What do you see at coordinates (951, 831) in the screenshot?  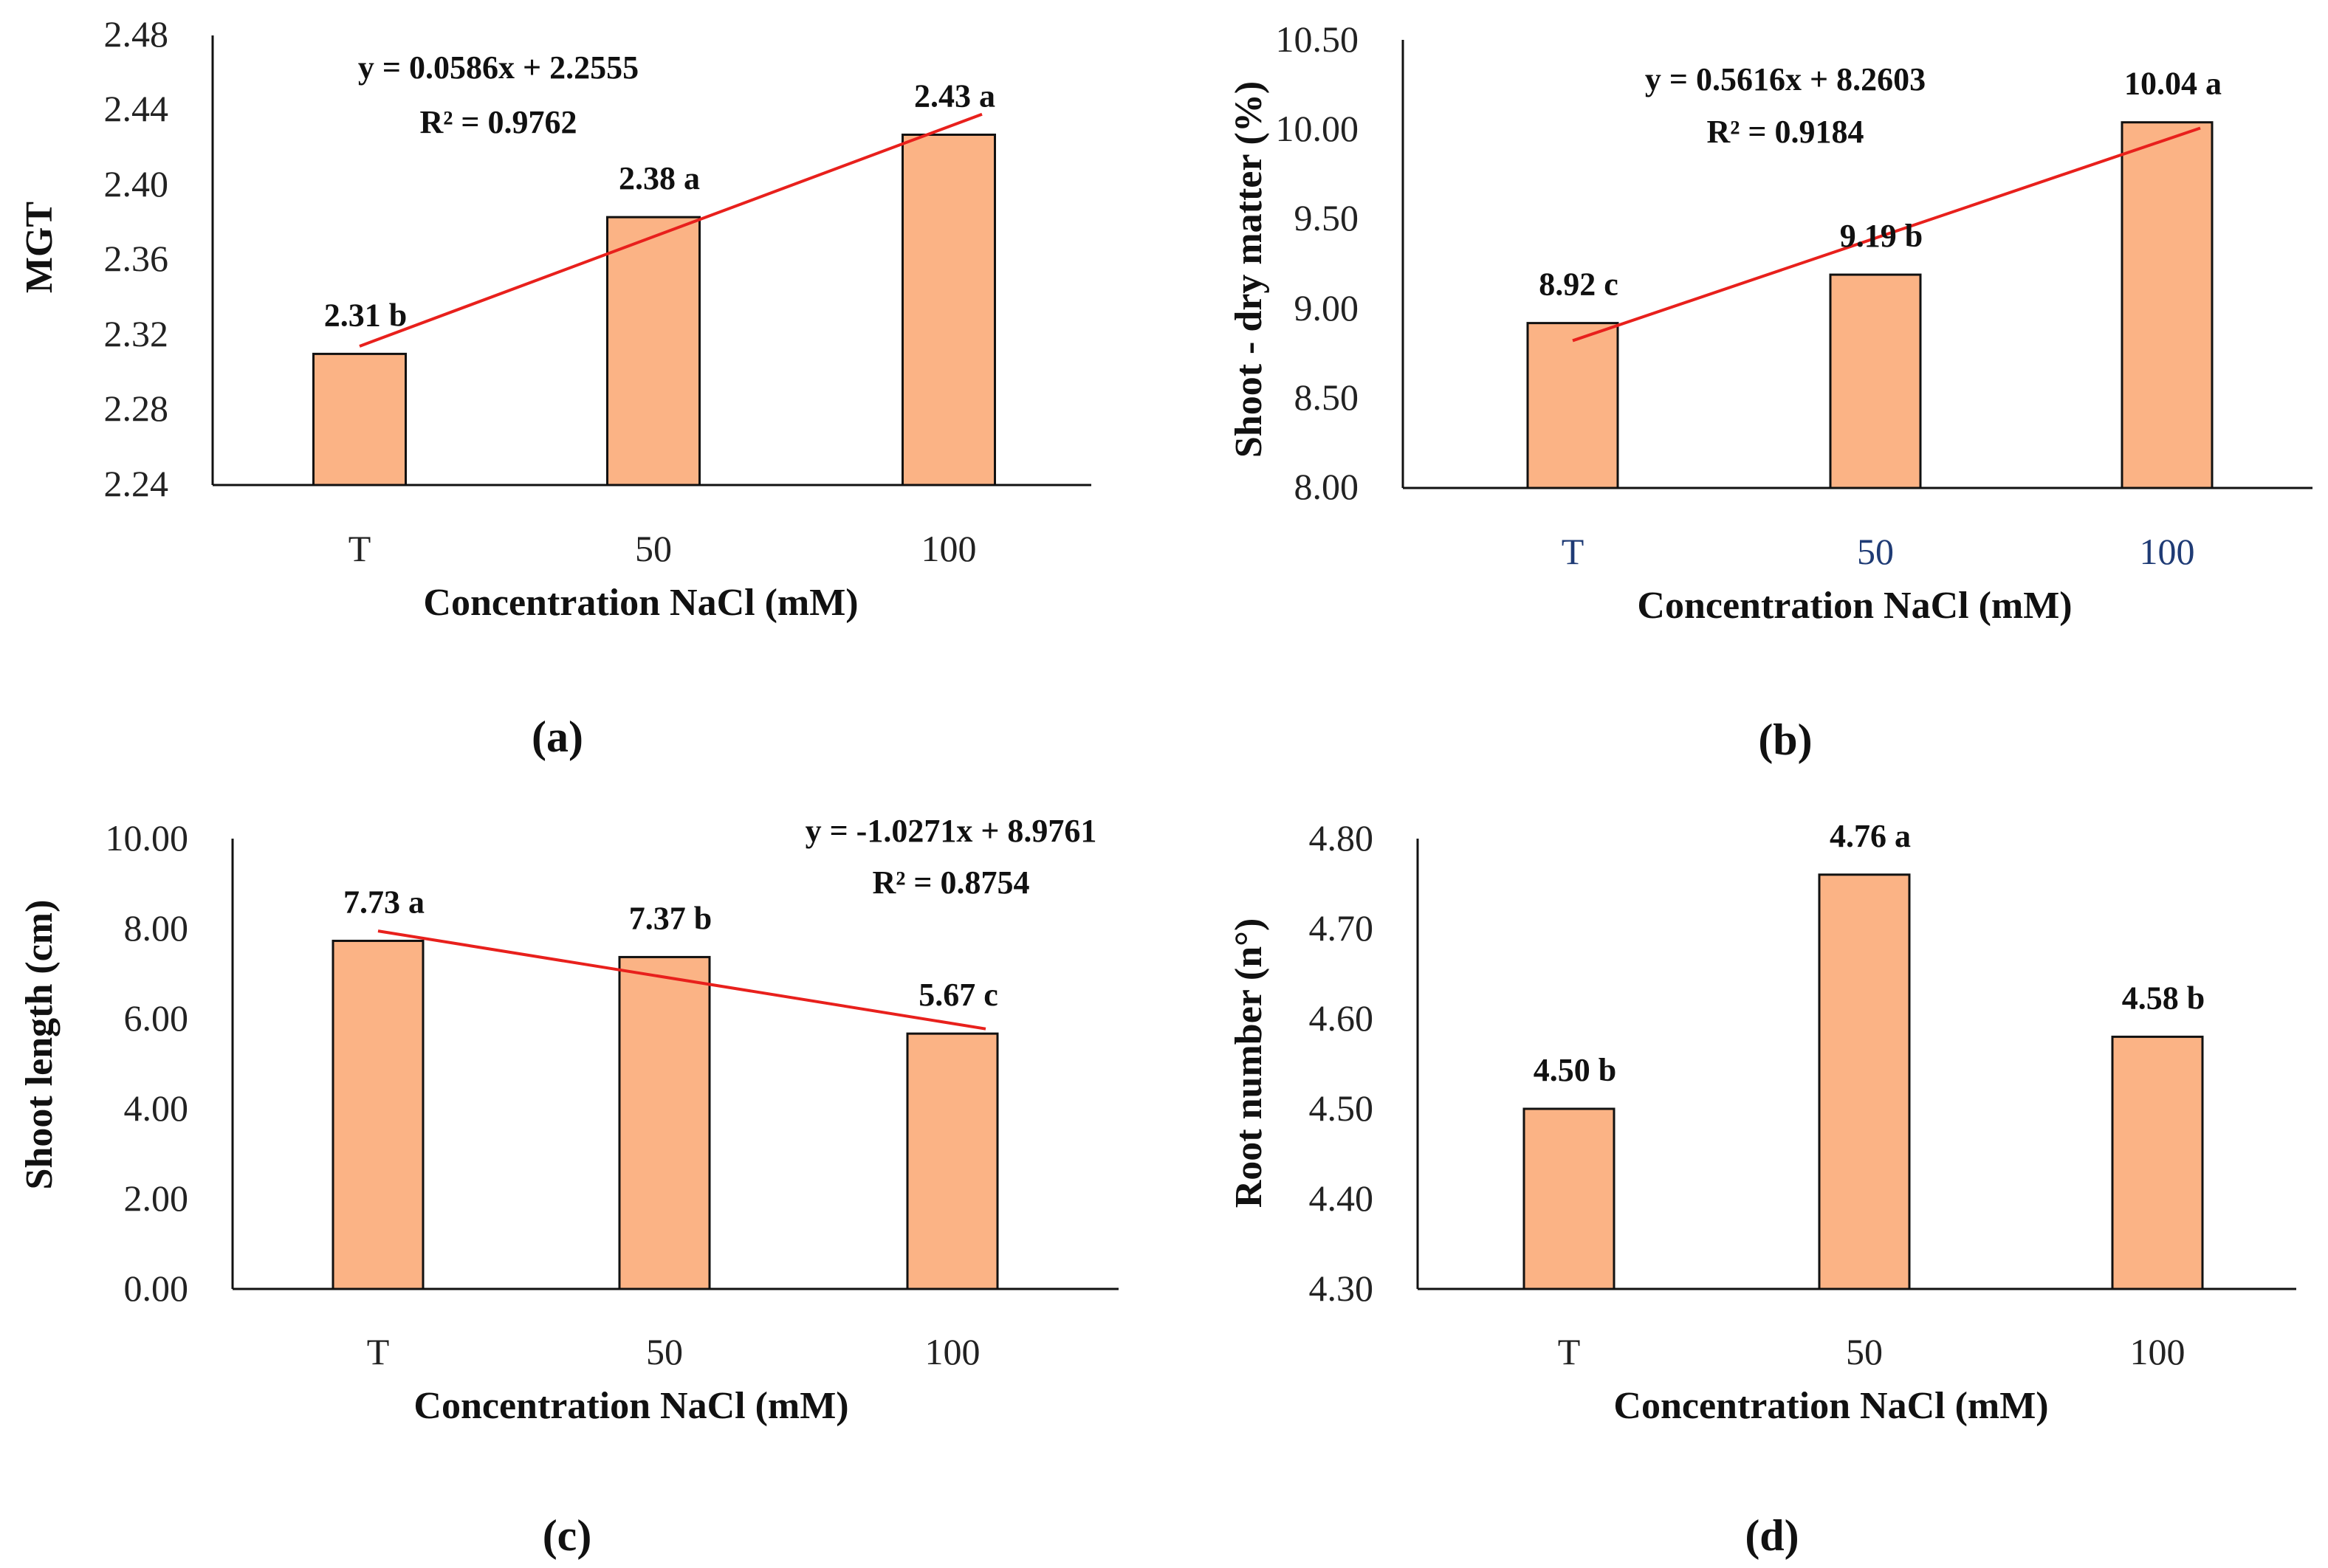 I see `c-regression-equation: y = -1.0271x + 8.9761` at bounding box center [951, 831].